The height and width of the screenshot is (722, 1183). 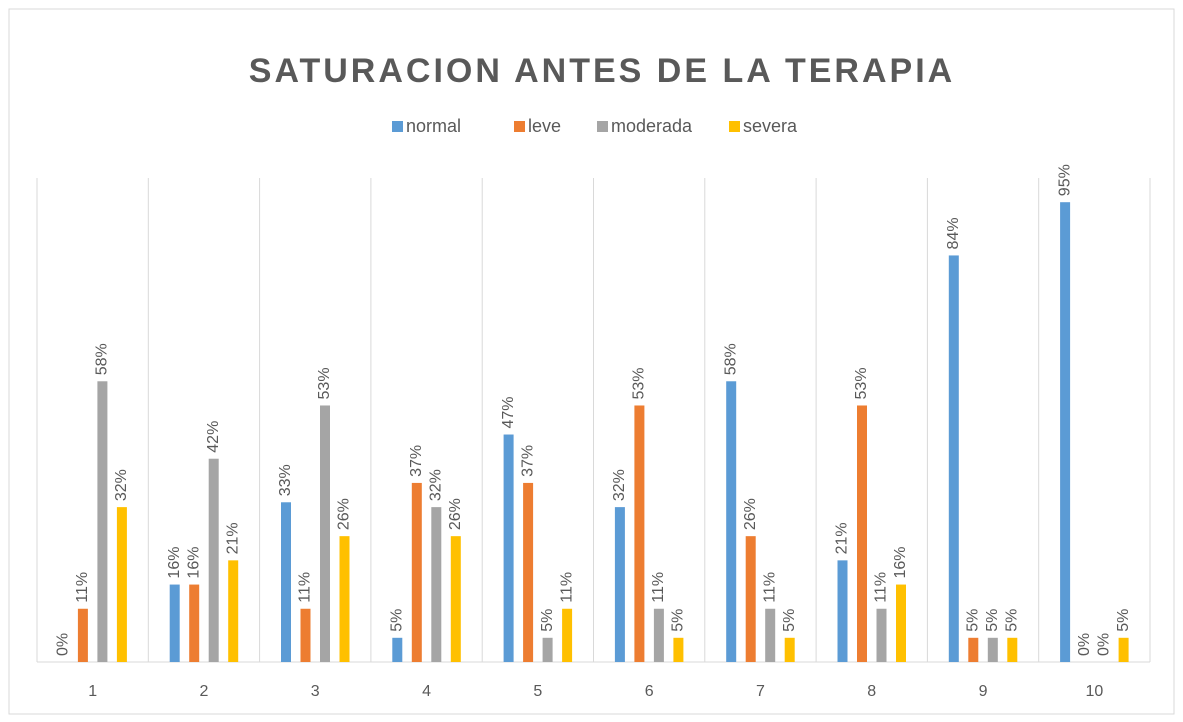 What do you see at coordinates (770, 126) in the screenshot?
I see `legend-label: severa` at bounding box center [770, 126].